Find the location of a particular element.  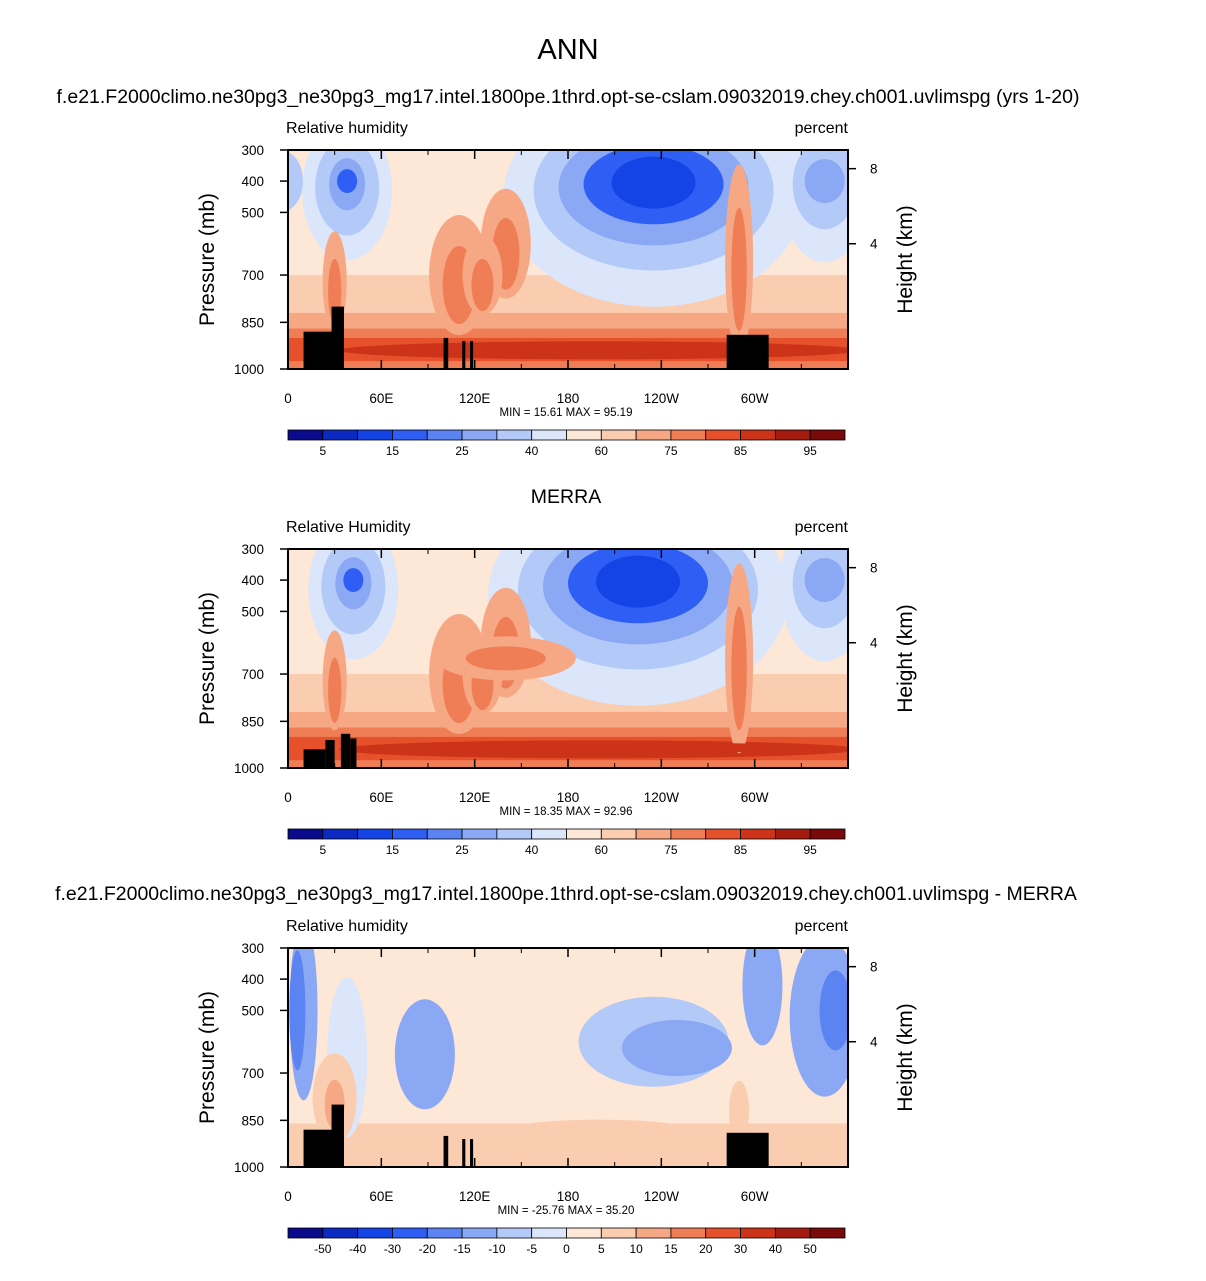

x-tick-label: 120E is located at coordinates (475, 797).